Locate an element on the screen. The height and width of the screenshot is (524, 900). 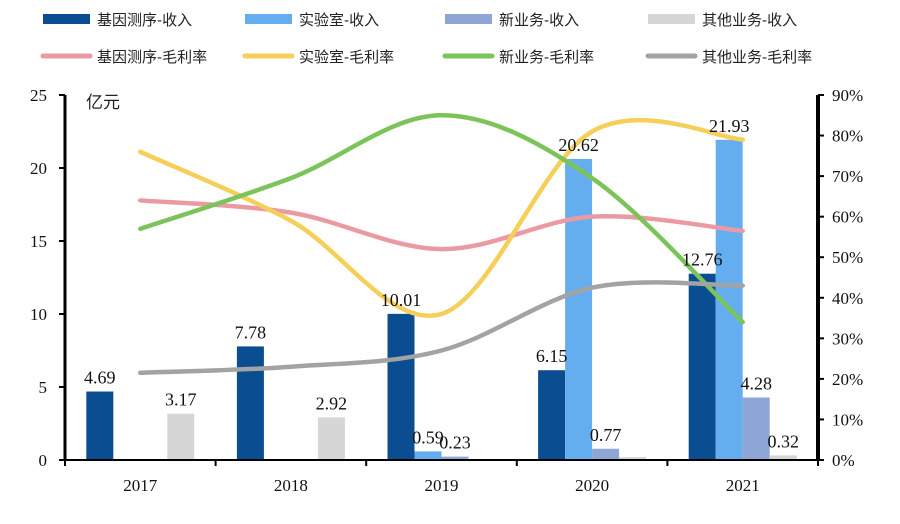
left-axis-tick-label: 5 is located at coordinates (43, 387).